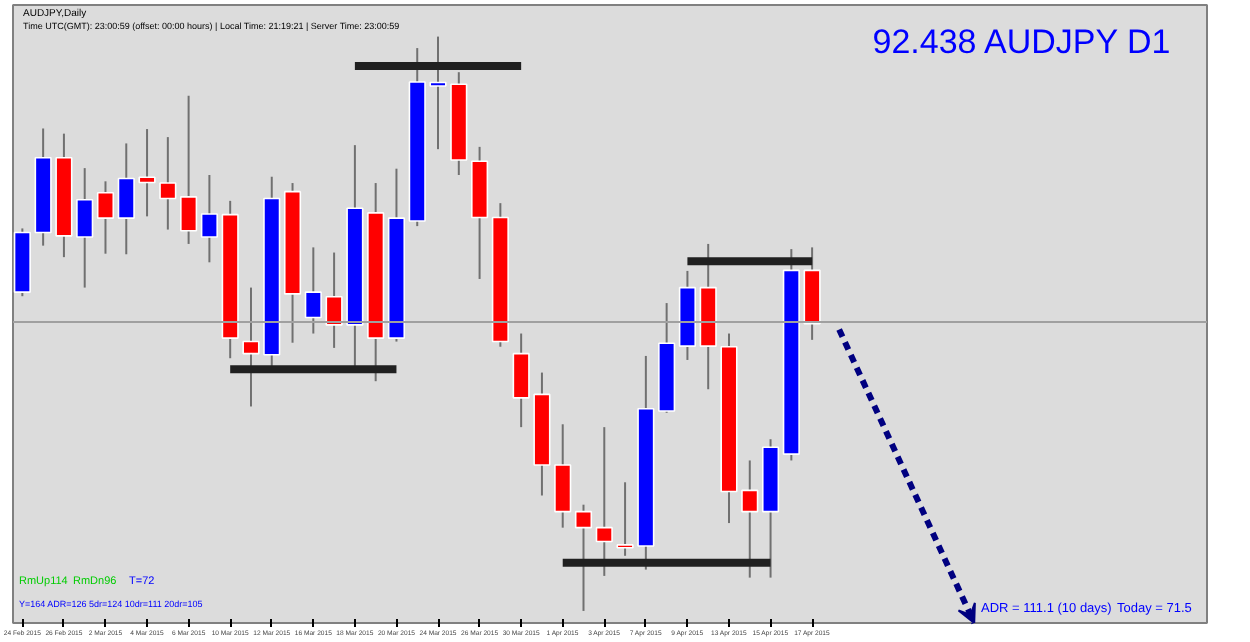 This screenshot has width=1250, height=642. I want to click on text: 92.438 AUDJPY D1, so click(1021, 42).